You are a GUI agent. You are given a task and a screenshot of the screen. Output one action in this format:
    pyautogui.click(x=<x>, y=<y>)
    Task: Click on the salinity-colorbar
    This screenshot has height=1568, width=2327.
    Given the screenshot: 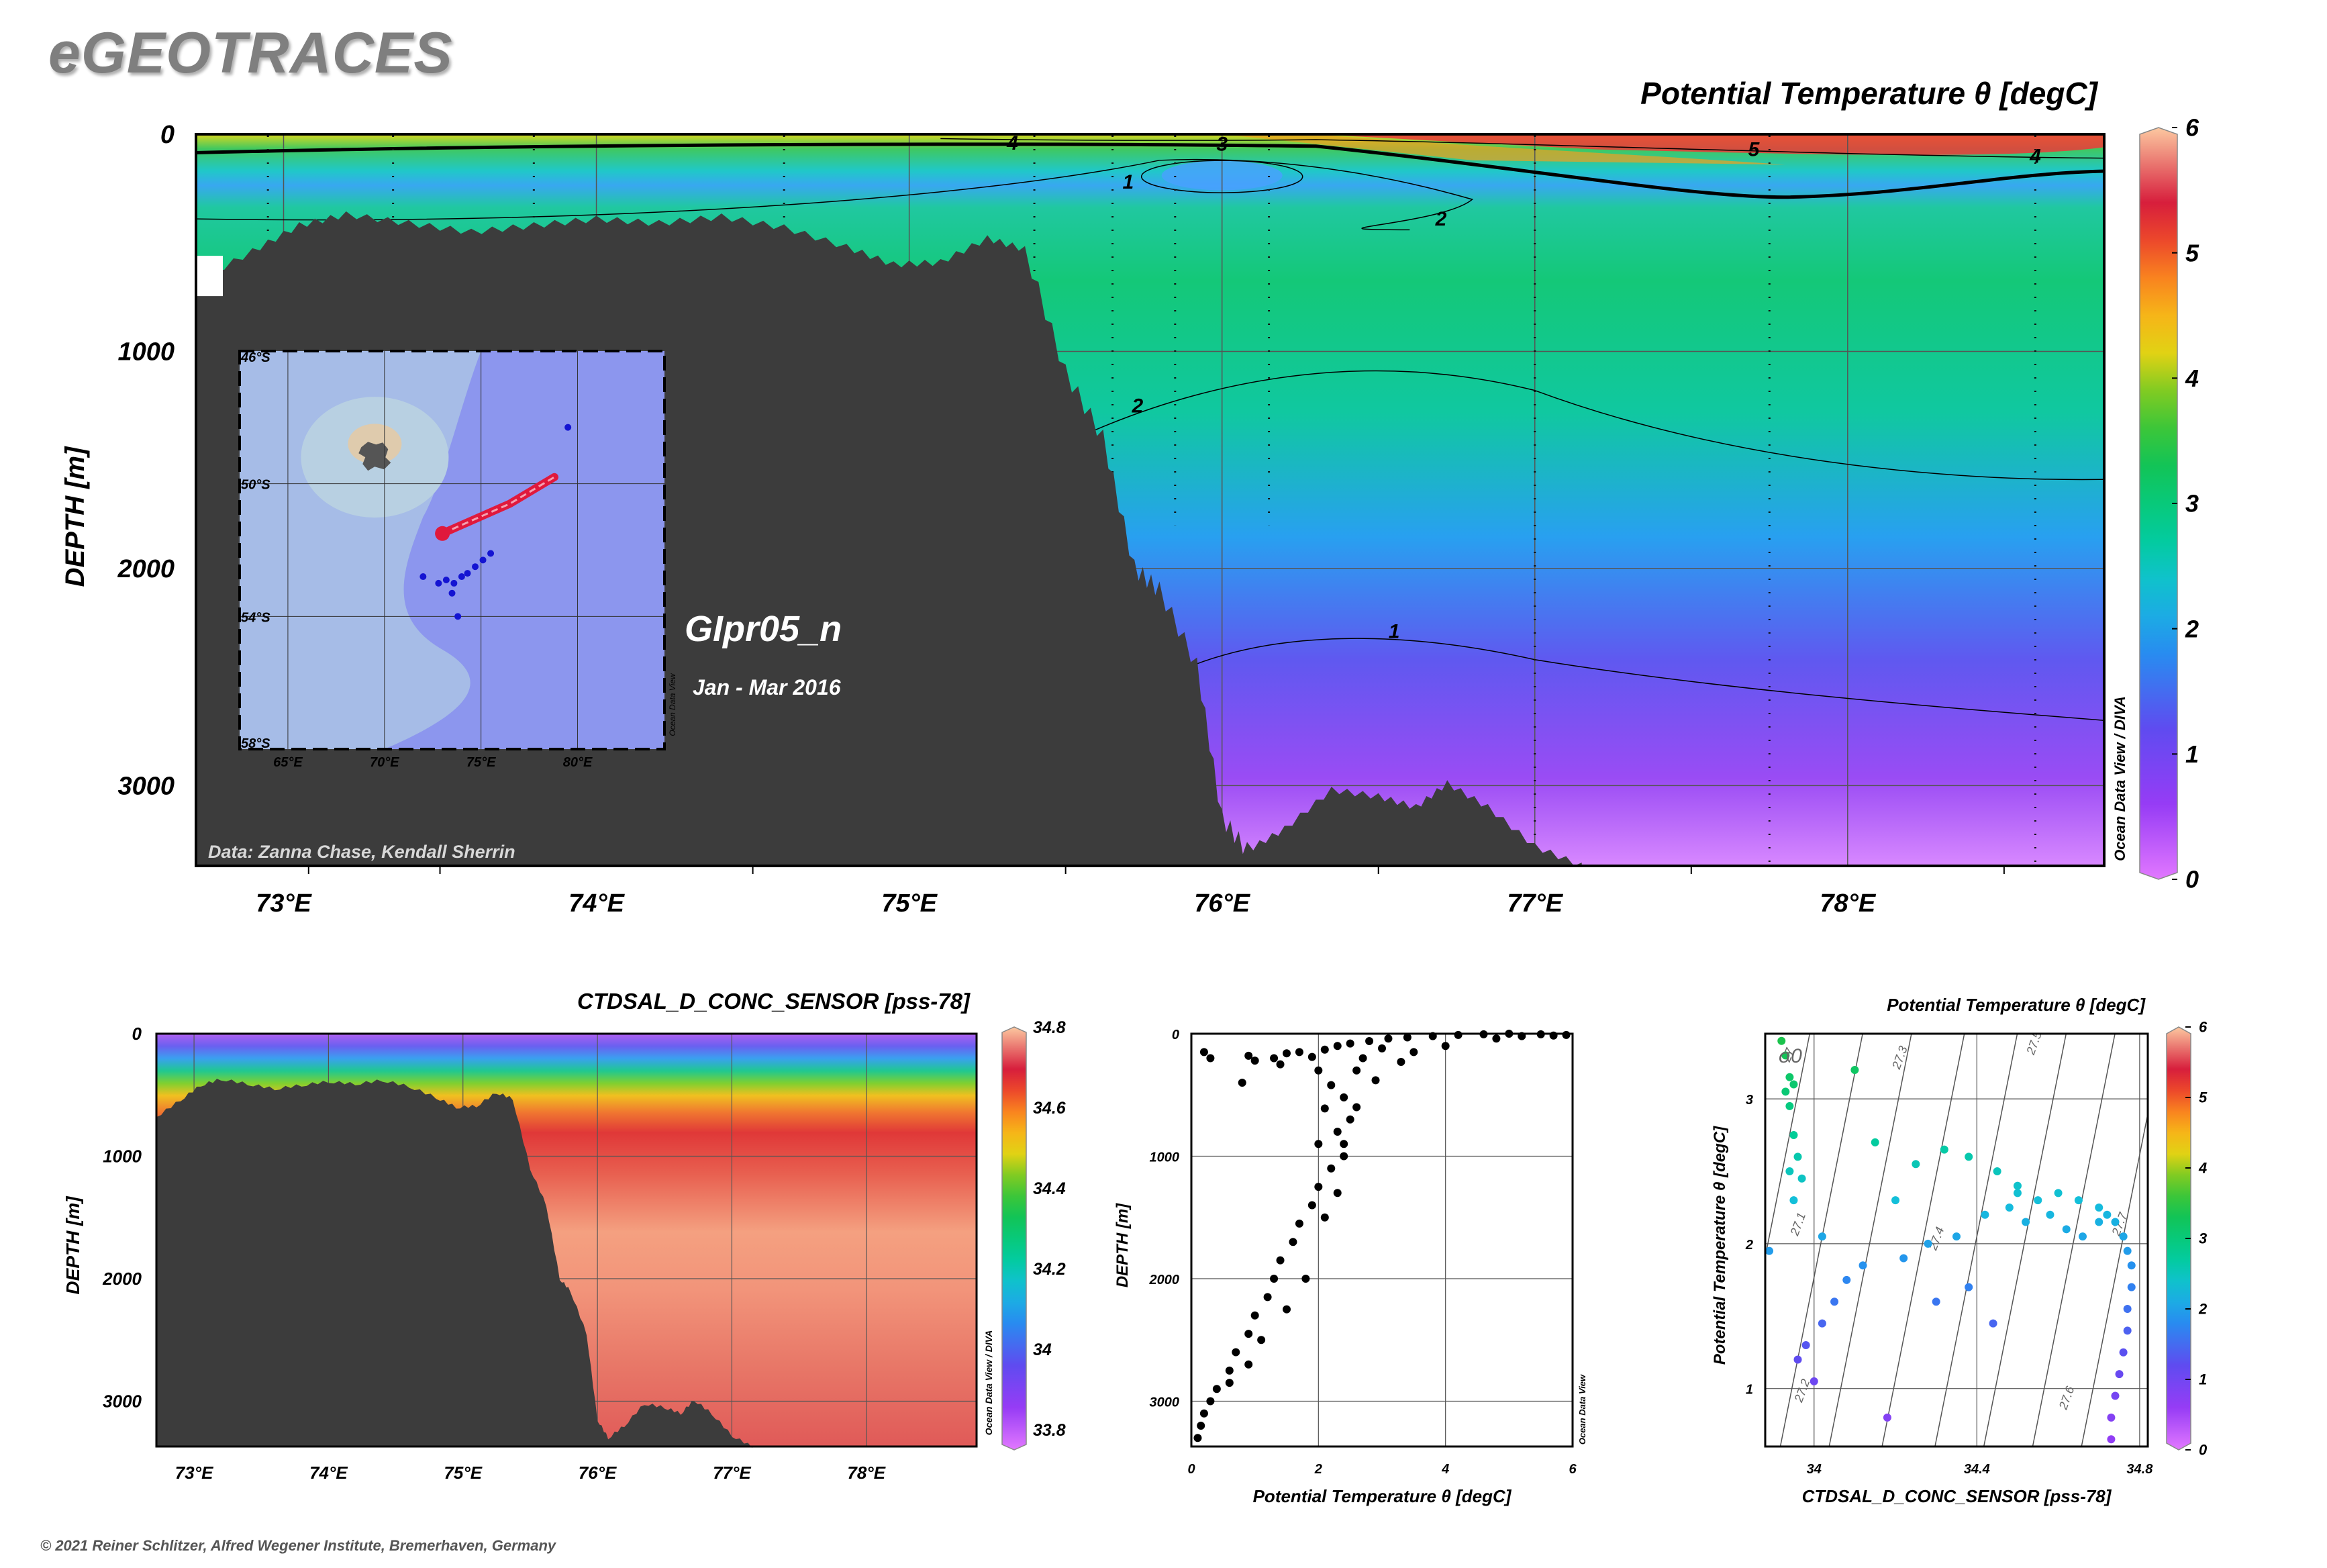 What is the action you would take?
    pyautogui.click(x=1014, y=1238)
    